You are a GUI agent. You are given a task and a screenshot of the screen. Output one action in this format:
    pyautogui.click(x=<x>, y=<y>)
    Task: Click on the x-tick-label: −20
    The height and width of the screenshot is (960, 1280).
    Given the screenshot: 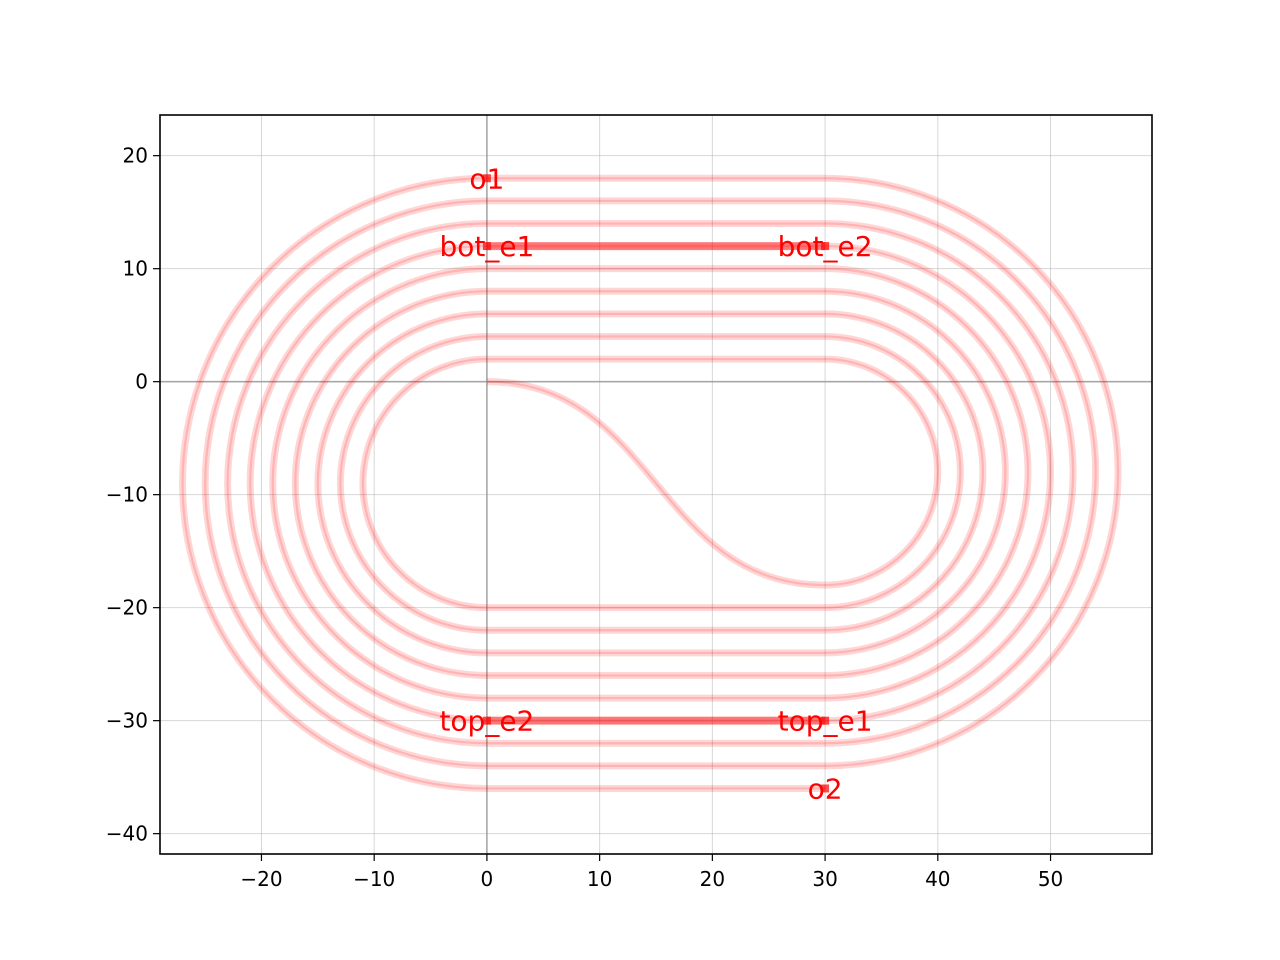 What is the action you would take?
    pyautogui.click(x=261, y=879)
    